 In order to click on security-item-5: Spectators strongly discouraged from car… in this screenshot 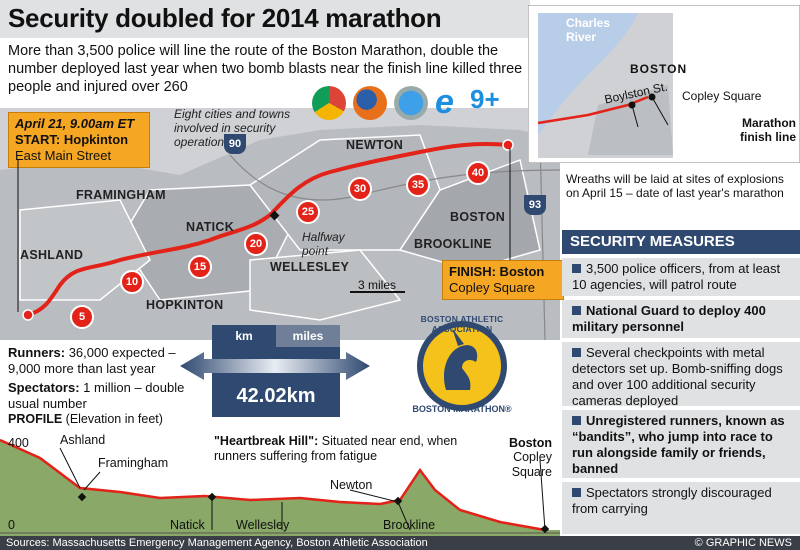, I will do `click(681, 508)`.